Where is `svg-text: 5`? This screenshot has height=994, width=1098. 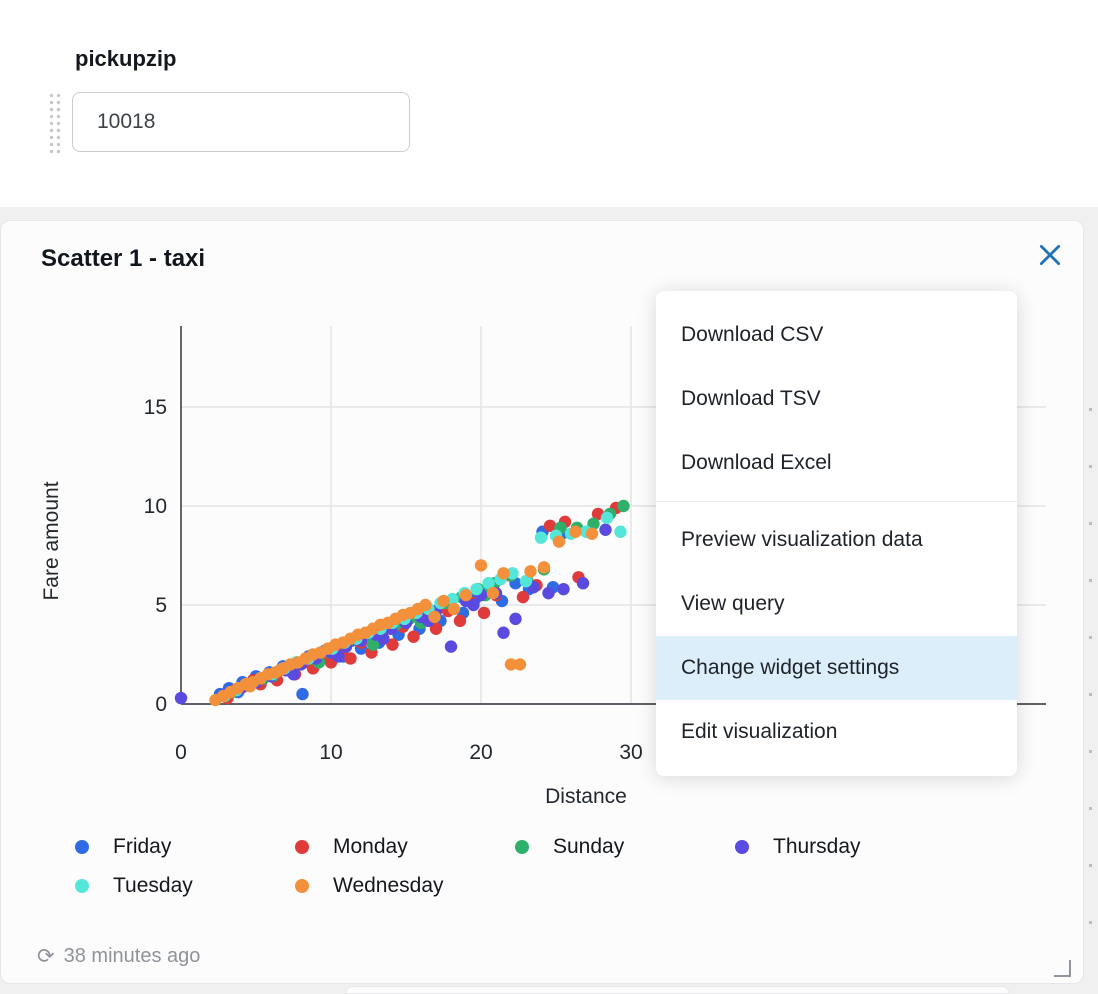 svg-text: 5 is located at coordinates (161, 605).